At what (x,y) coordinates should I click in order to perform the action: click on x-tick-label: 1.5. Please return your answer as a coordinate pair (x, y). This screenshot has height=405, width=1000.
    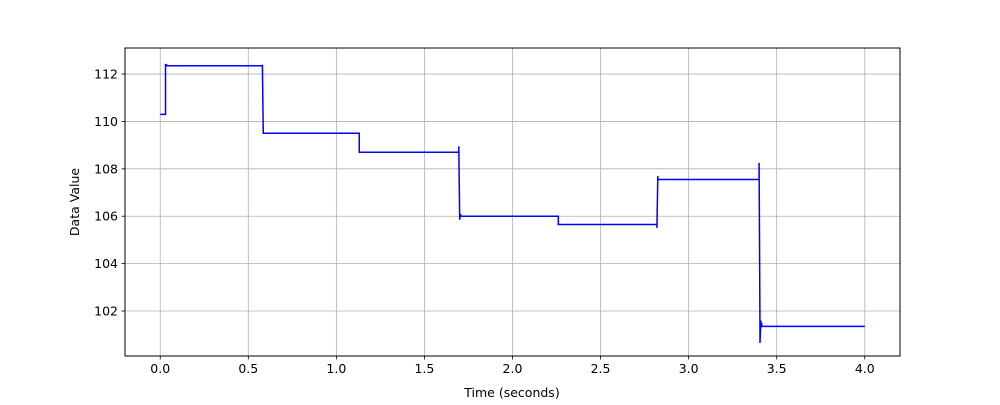
    Looking at the image, I should click on (424, 368).